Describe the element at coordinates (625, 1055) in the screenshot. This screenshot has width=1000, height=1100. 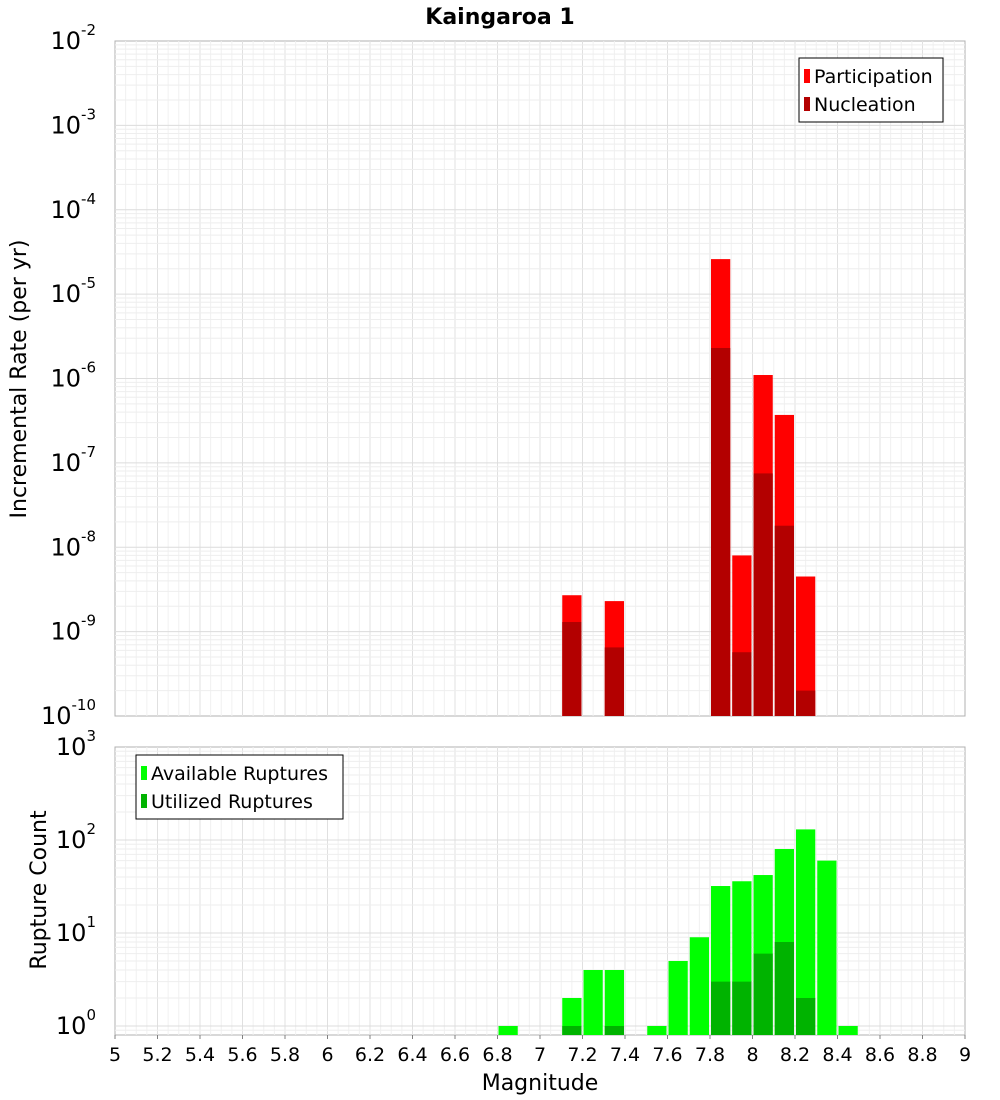
I see `x-tick-label: 7.4` at that location.